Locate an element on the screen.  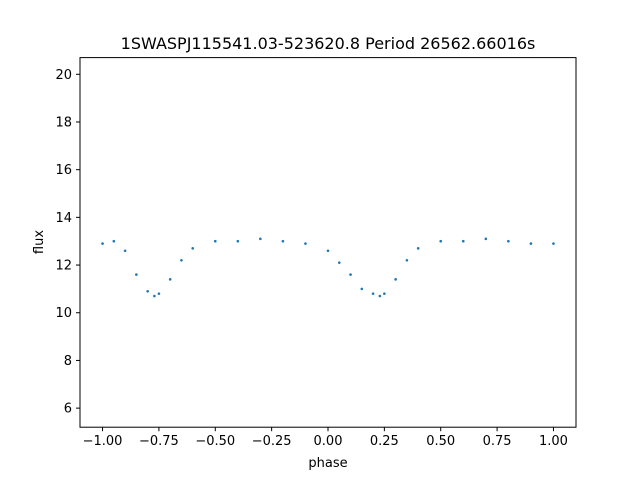
x-tick-label: 0.50 is located at coordinates (440, 441).